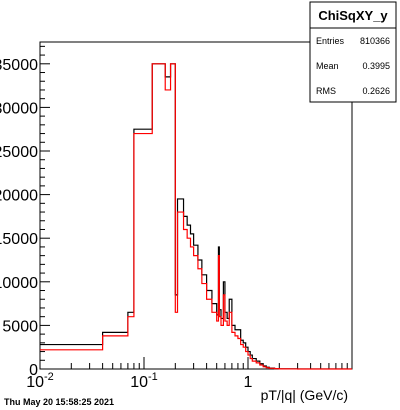 This screenshot has height=410, width=400. What do you see at coordinates (19, 108) in the screenshot?
I see `y-tick-label: 30000` at bounding box center [19, 108].